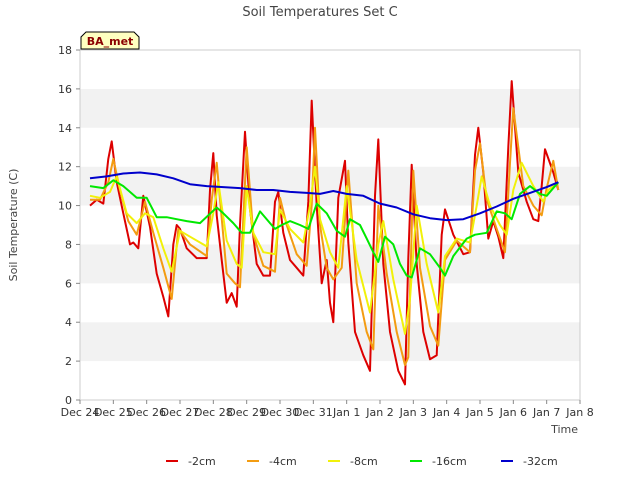  What do you see at coordinates (564, 429) in the screenshot?
I see `x-axis-label: Time` at bounding box center [564, 429].